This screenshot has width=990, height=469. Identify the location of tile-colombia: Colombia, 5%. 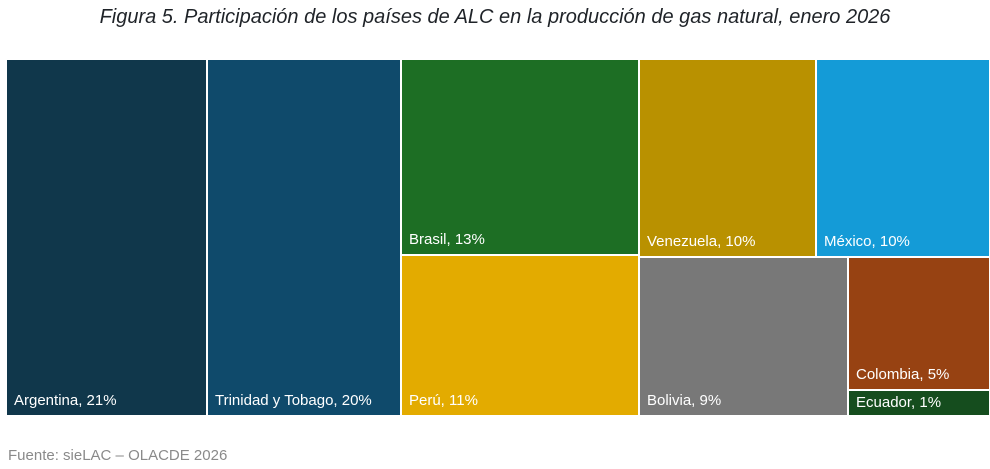
(919, 323).